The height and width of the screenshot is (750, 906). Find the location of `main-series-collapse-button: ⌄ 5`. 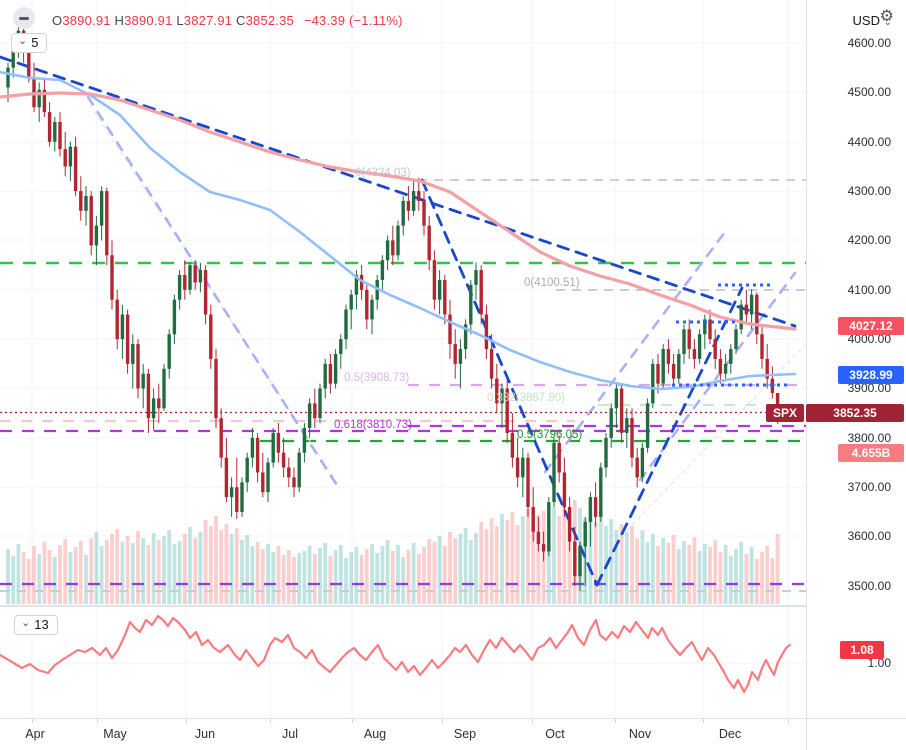

main-series-collapse-button: ⌄ 5 is located at coordinates (29, 43).